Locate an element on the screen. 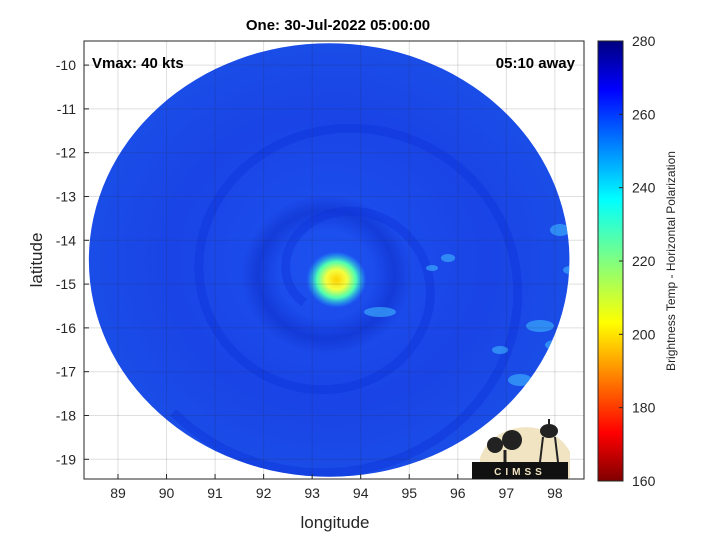  x-tick-label: 89 is located at coordinates (118, 493).